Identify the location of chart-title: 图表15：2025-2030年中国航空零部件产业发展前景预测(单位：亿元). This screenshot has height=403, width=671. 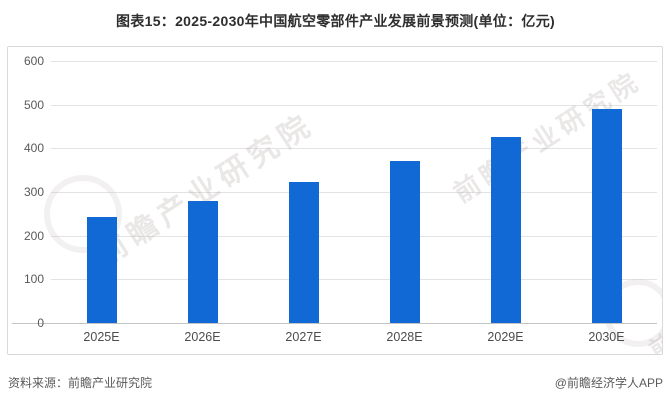
(335, 21).